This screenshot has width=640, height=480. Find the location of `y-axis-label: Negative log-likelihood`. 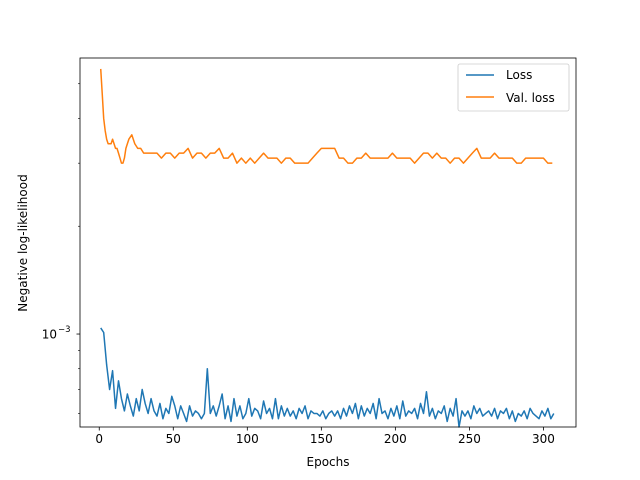

y-axis-label: Negative log-likelihood is located at coordinates (23, 242).